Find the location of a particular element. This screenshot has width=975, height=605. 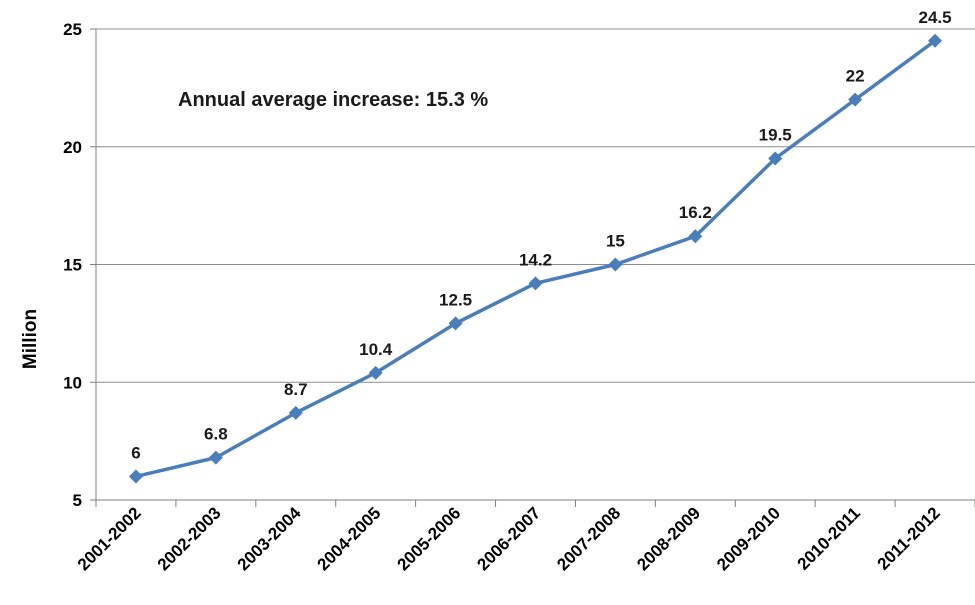

x-tick-label: 2003-2004 is located at coordinates (269, 538).